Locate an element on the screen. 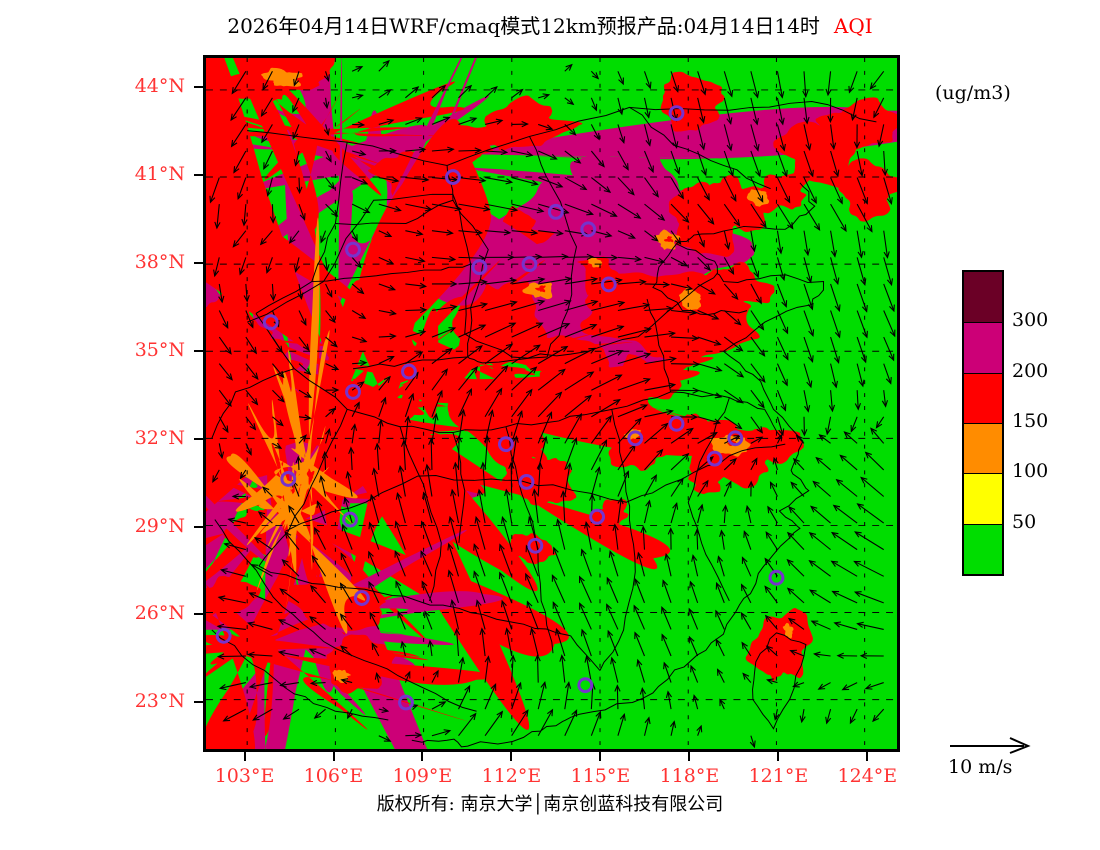 The image size is (1100, 850). colorbar-band-divider is located at coordinates (983, 423).